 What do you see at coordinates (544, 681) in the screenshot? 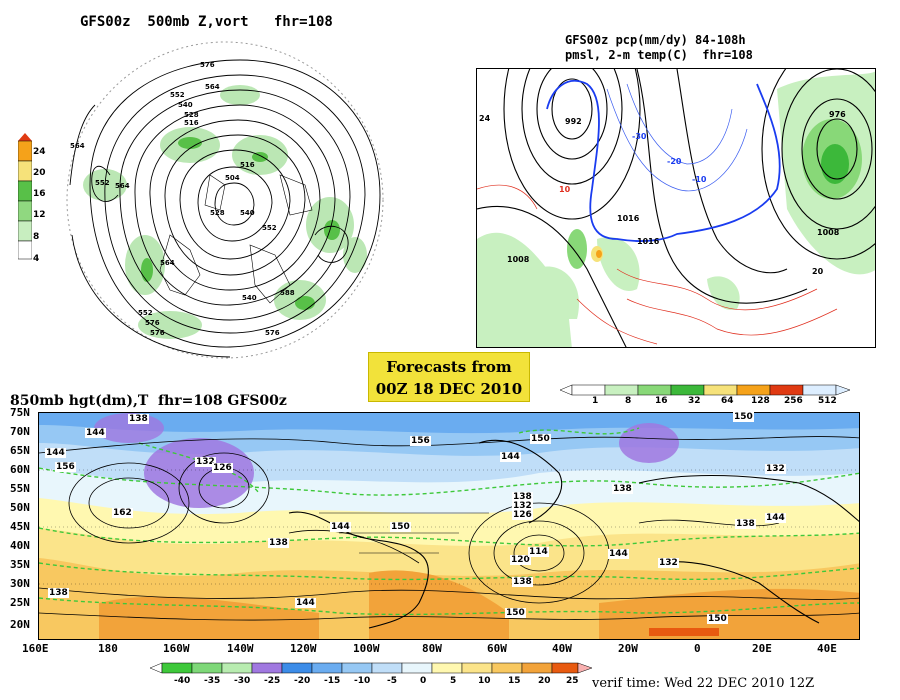
I see `temp-cb-label: 20` at bounding box center [544, 681].